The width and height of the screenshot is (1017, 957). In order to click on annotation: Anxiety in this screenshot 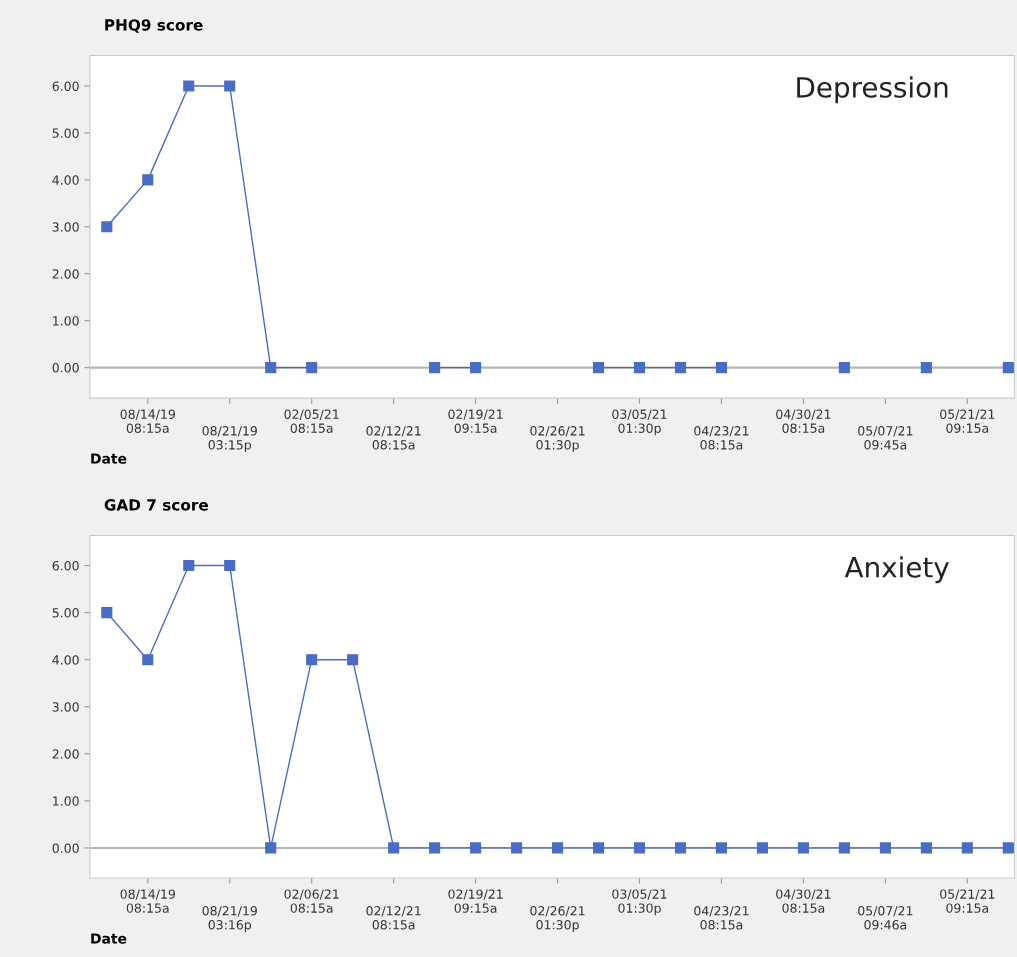, I will do `click(896, 570)`.